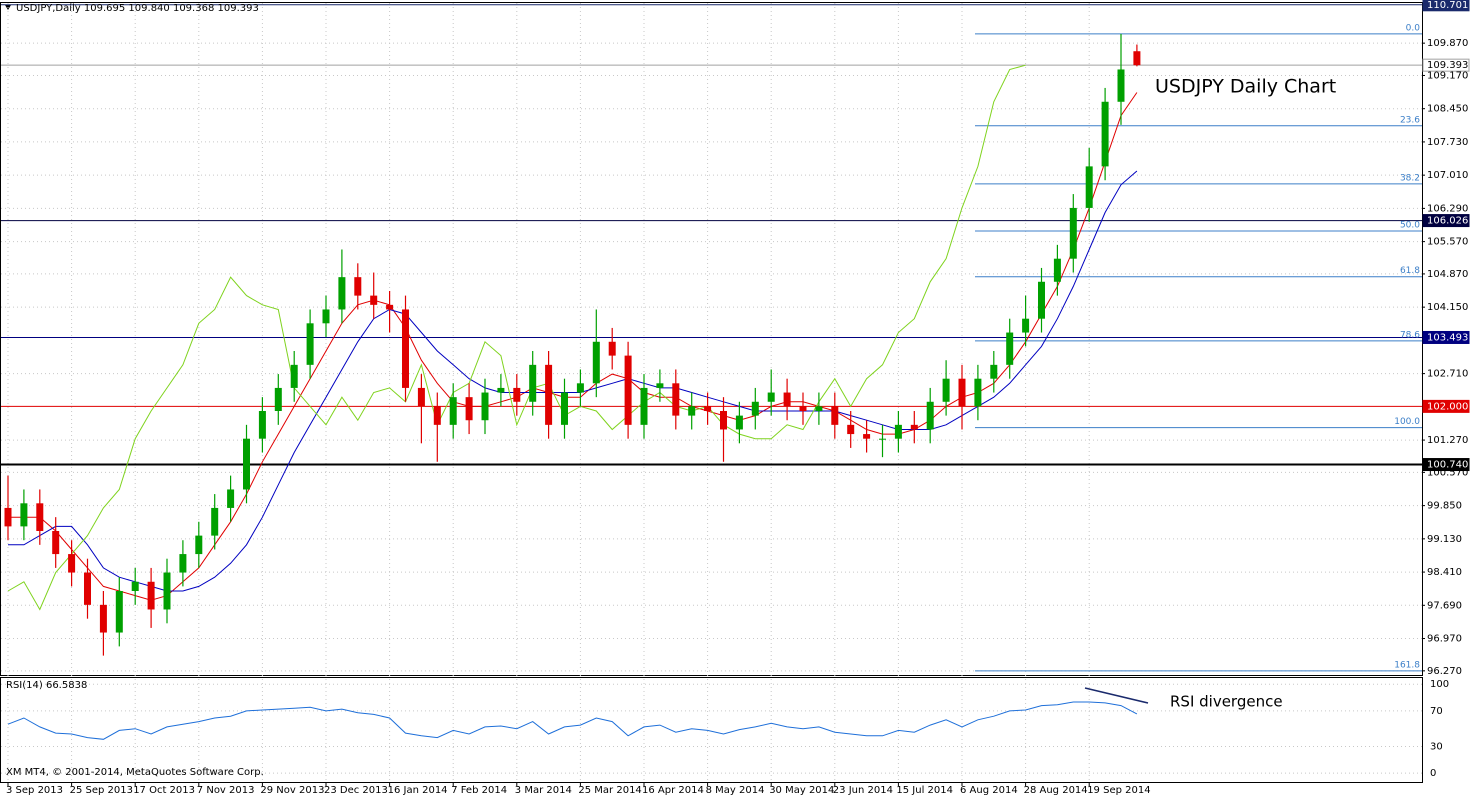 Image resolution: width=1470 pixels, height=802 pixels. What do you see at coordinates (1439, 684) in the screenshot?
I see `rsi-tick-label: 100` at bounding box center [1439, 684].